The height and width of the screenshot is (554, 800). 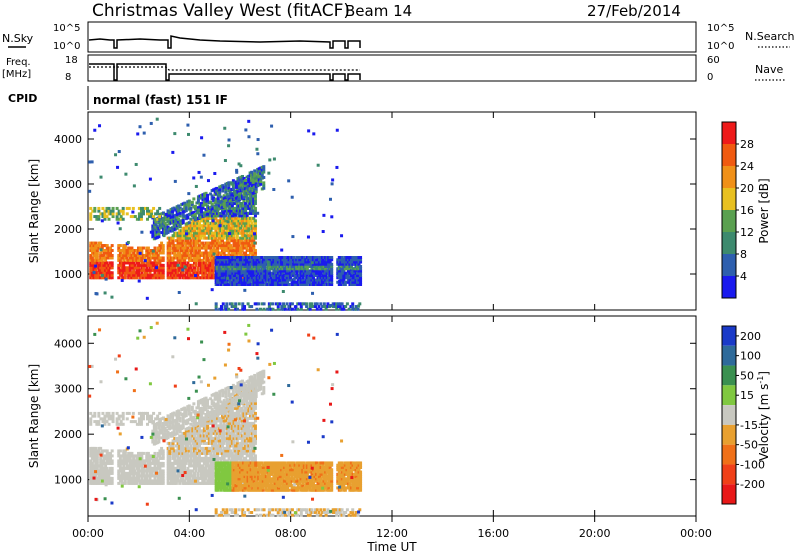 What do you see at coordinates (729, 177) in the screenshot?
I see `colorbar-segment` at bounding box center [729, 177].